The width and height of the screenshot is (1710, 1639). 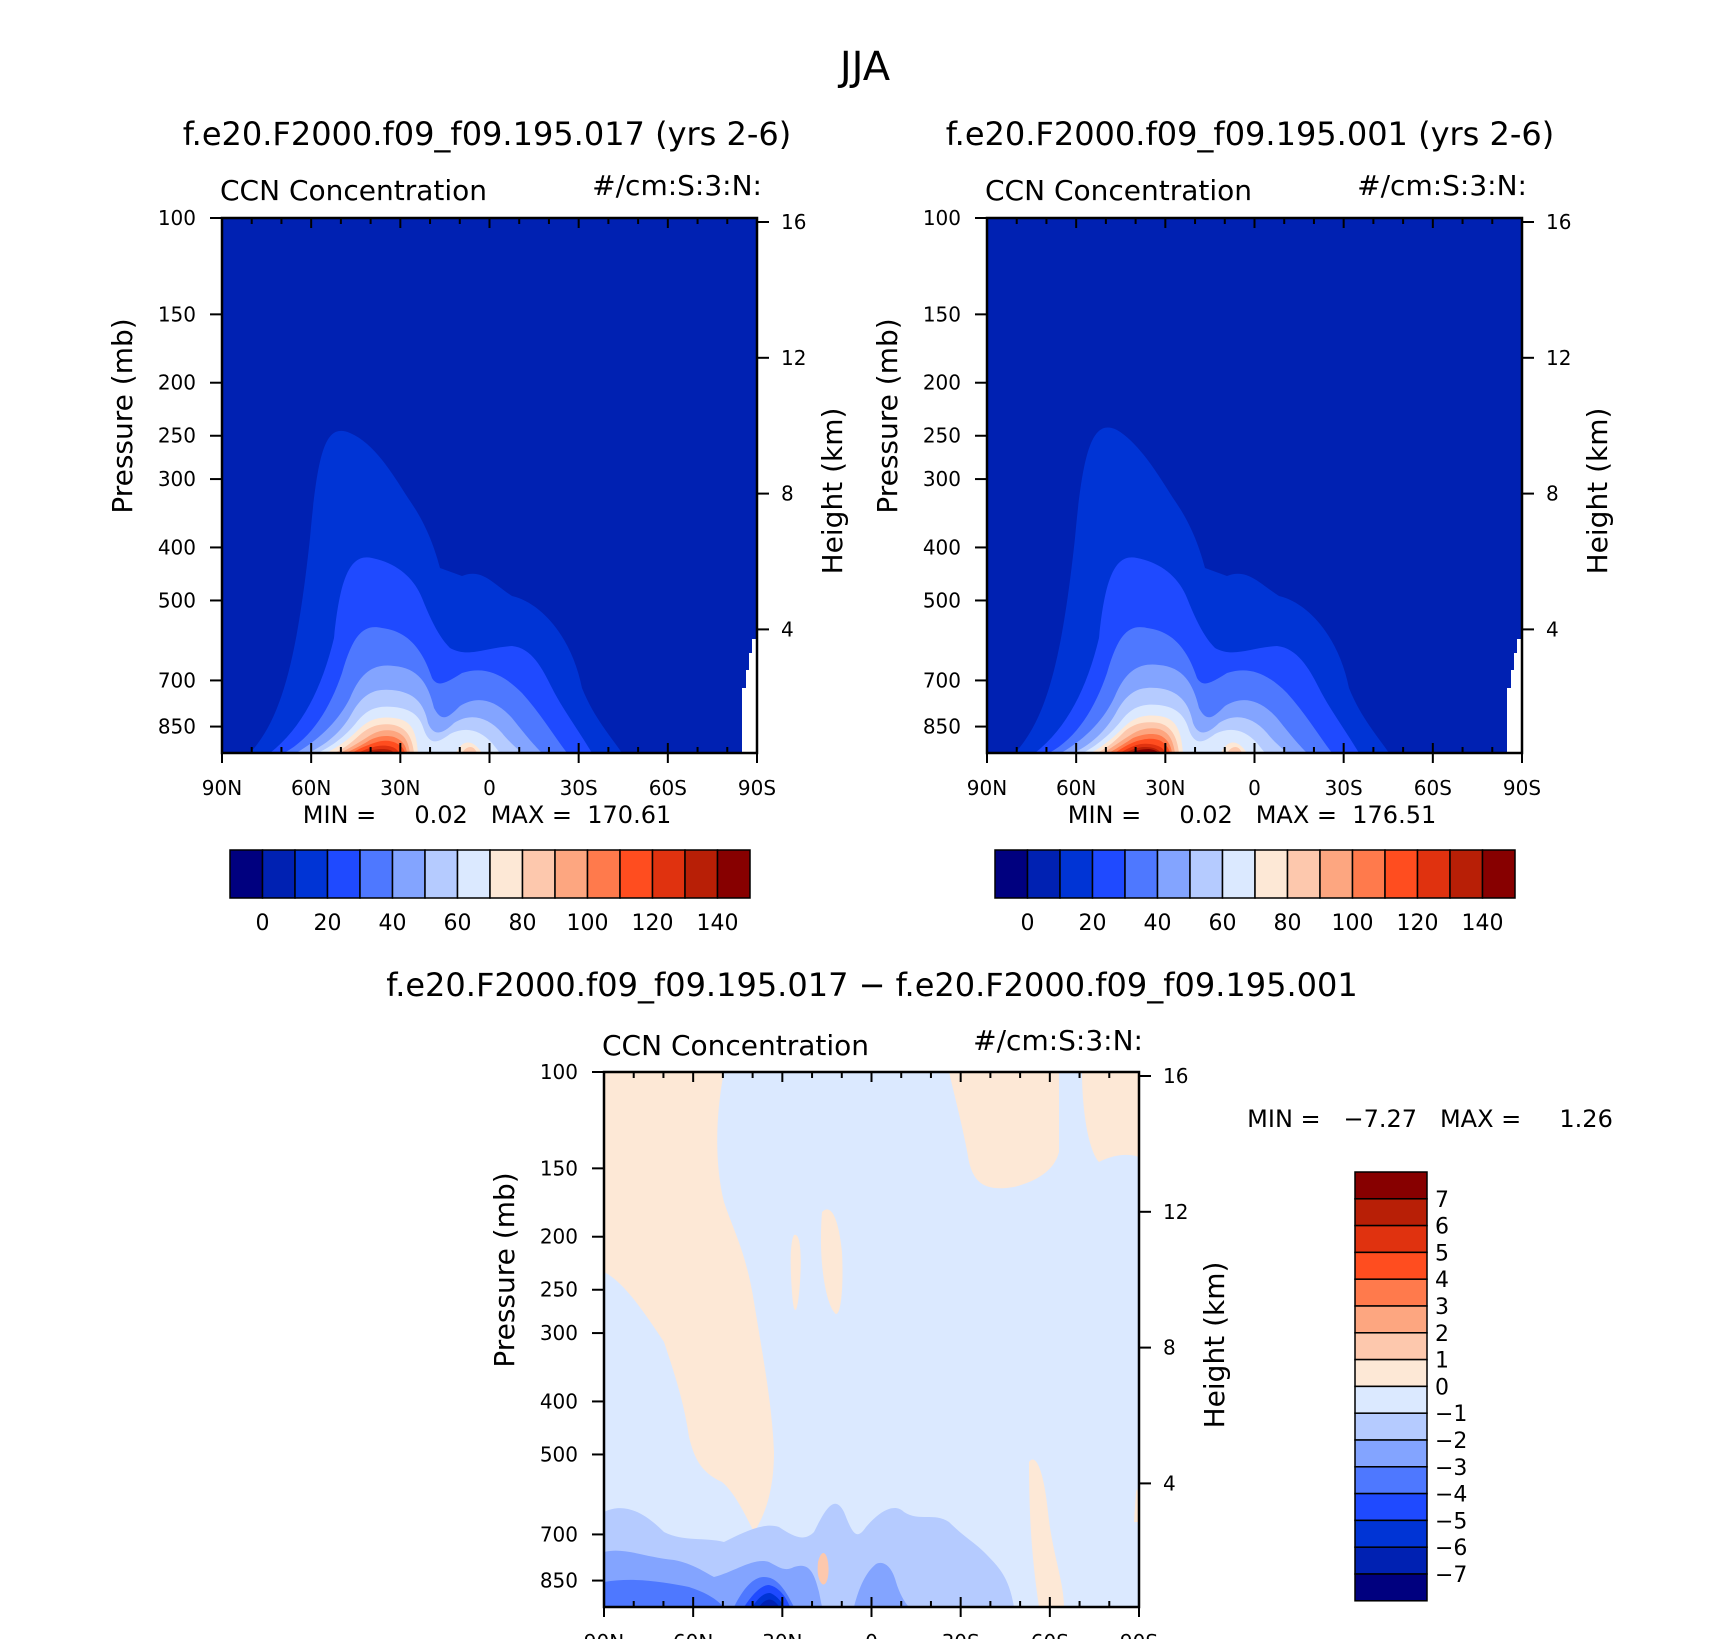 What do you see at coordinates (1546, 425) in the screenshot?
I see `panel-2-height-ticks: 16 12 8 4` at bounding box center [1546, 425].